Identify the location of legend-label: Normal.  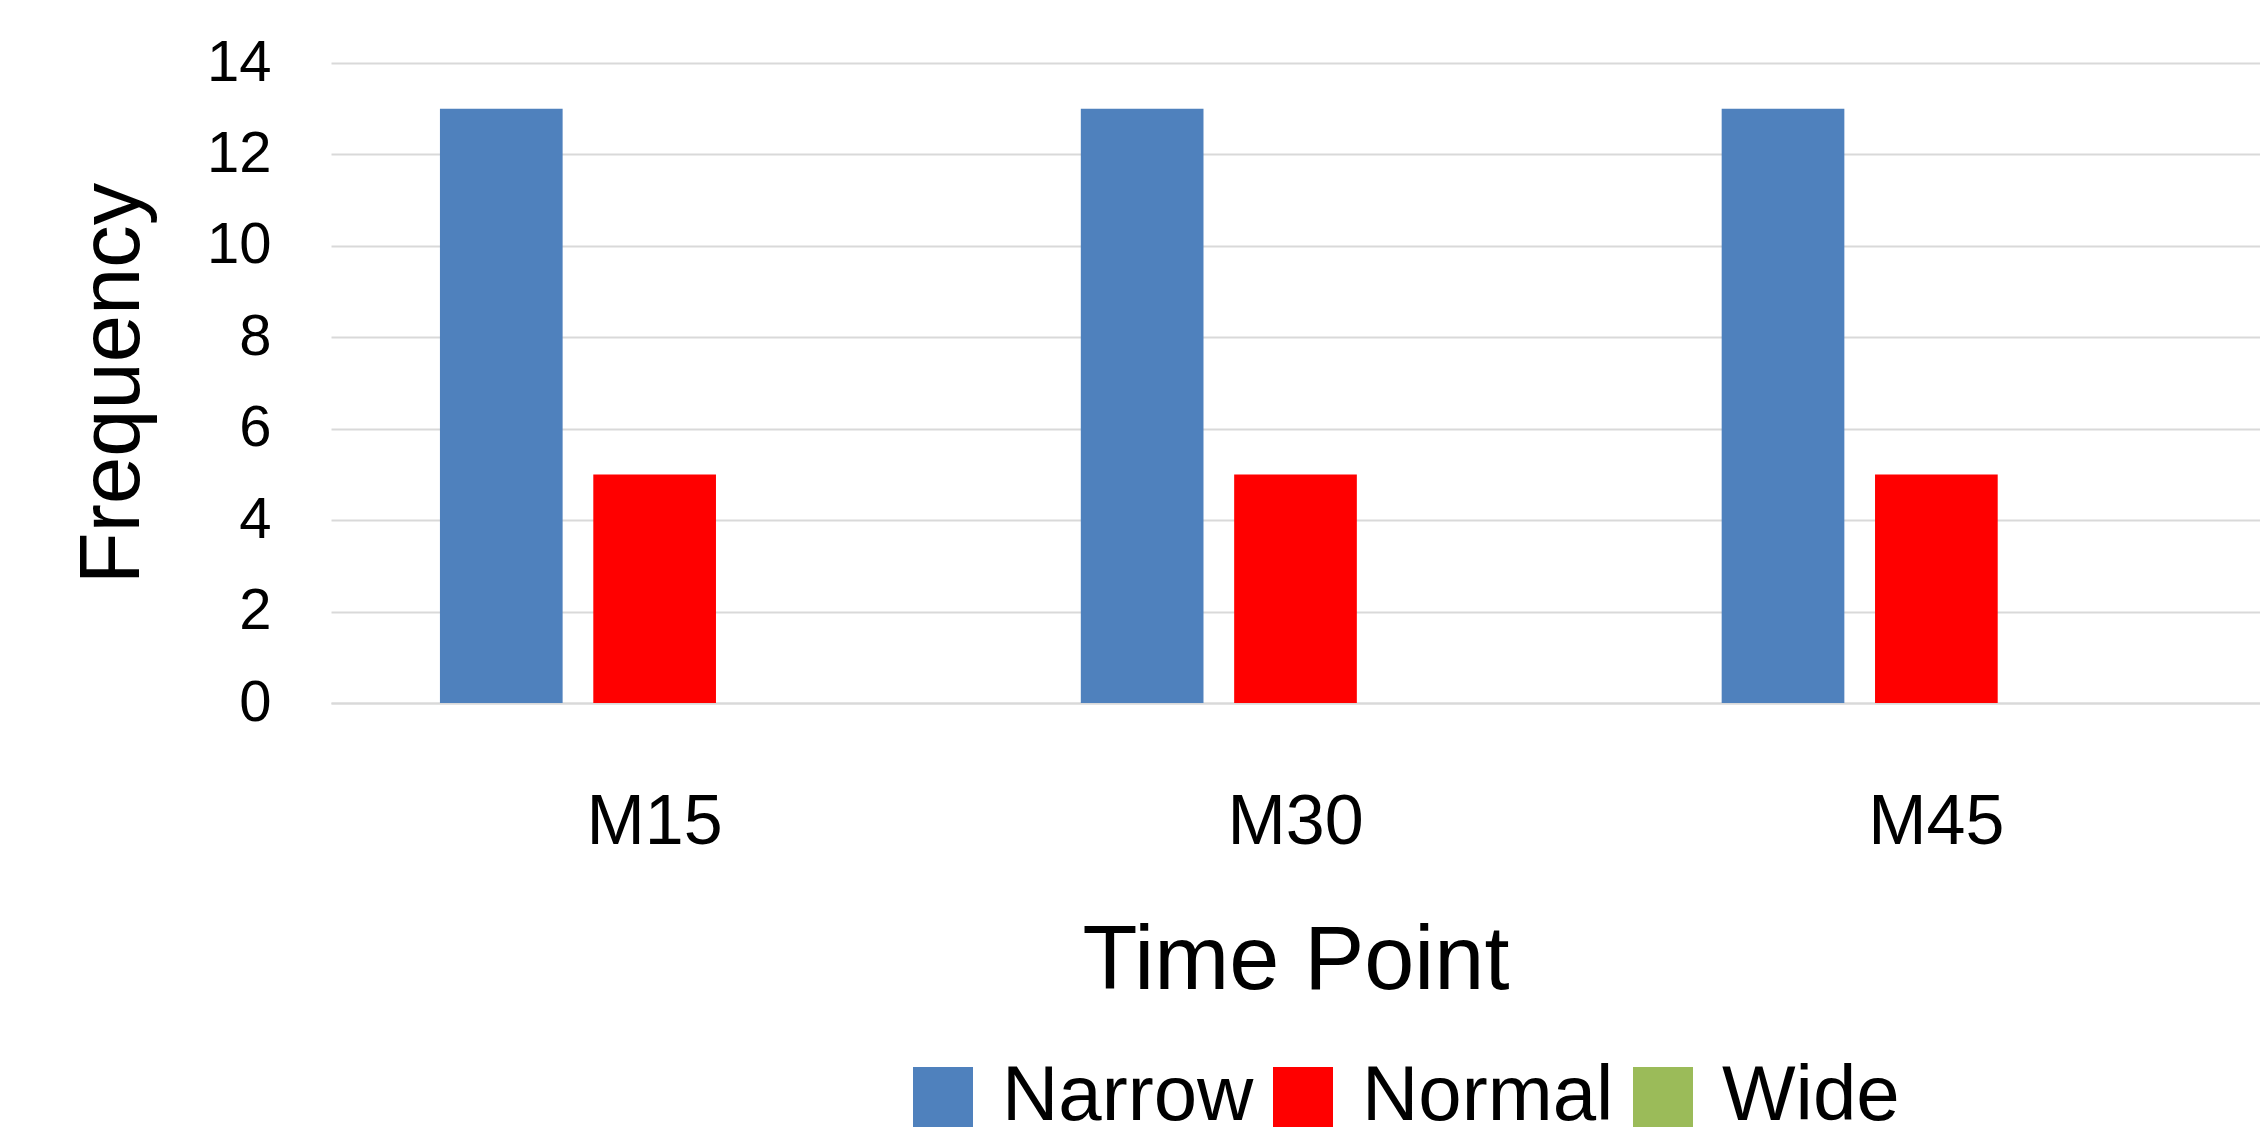
(1488, 1093).